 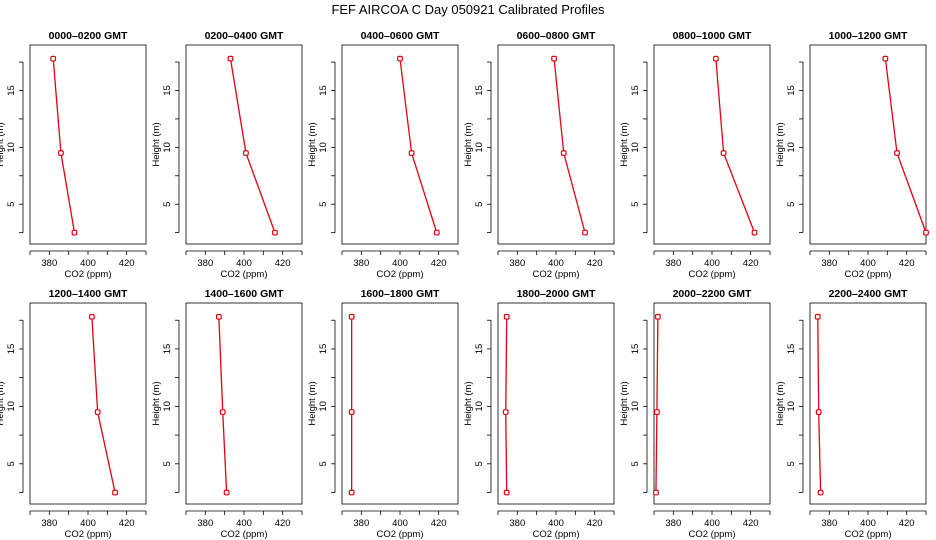 What do you see at coordinates (244, 36) in the screenshot?
I see `panel-title: 0200–0400 GMT` at bounding box center [244, 36].